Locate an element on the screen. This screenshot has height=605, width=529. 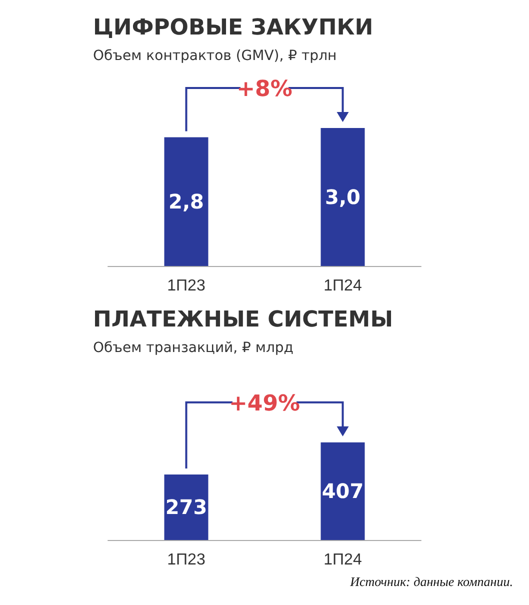
data-label: 407 is located at coordinates (343, 491).